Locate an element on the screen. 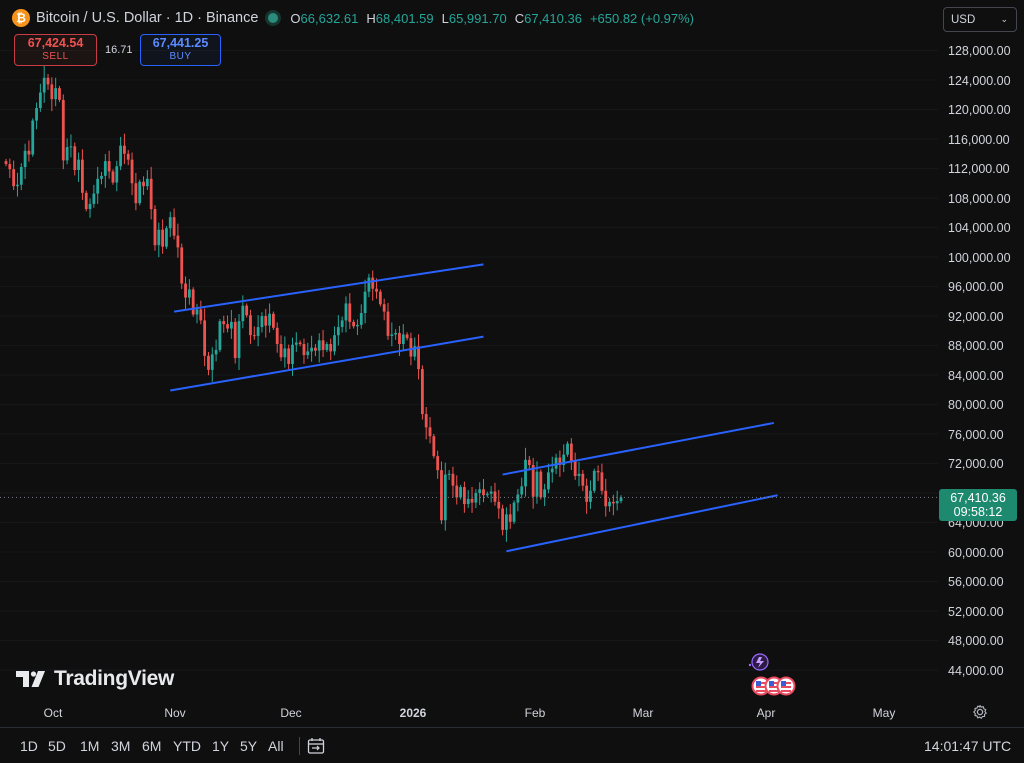  range-button-6m: 6M is located at coordinates (152, 746).